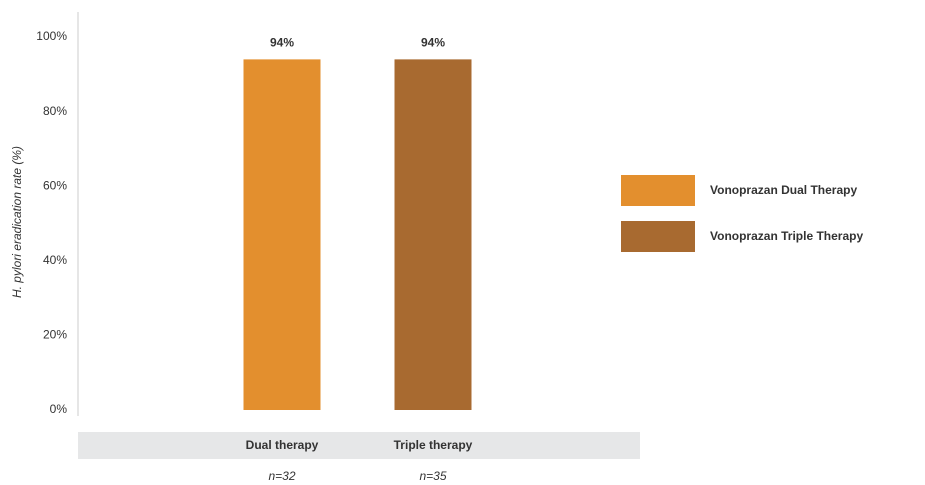 This screenshot has width=925, height=485. Describe the element at coordinates (359, 445) in the screenshot. I see `category-band` at that location.